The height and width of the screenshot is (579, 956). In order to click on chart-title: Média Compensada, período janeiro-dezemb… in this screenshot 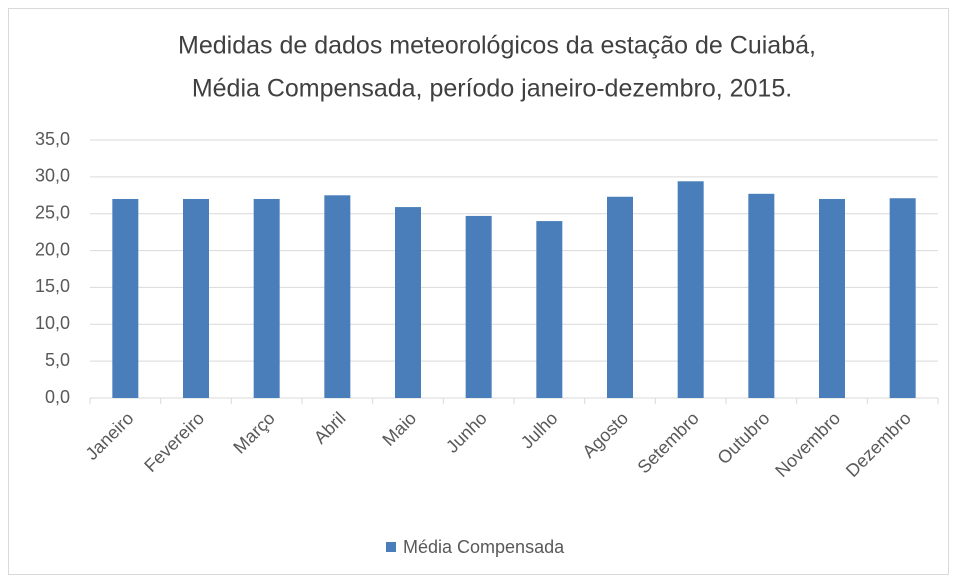, I will do `click(492, 89)`.